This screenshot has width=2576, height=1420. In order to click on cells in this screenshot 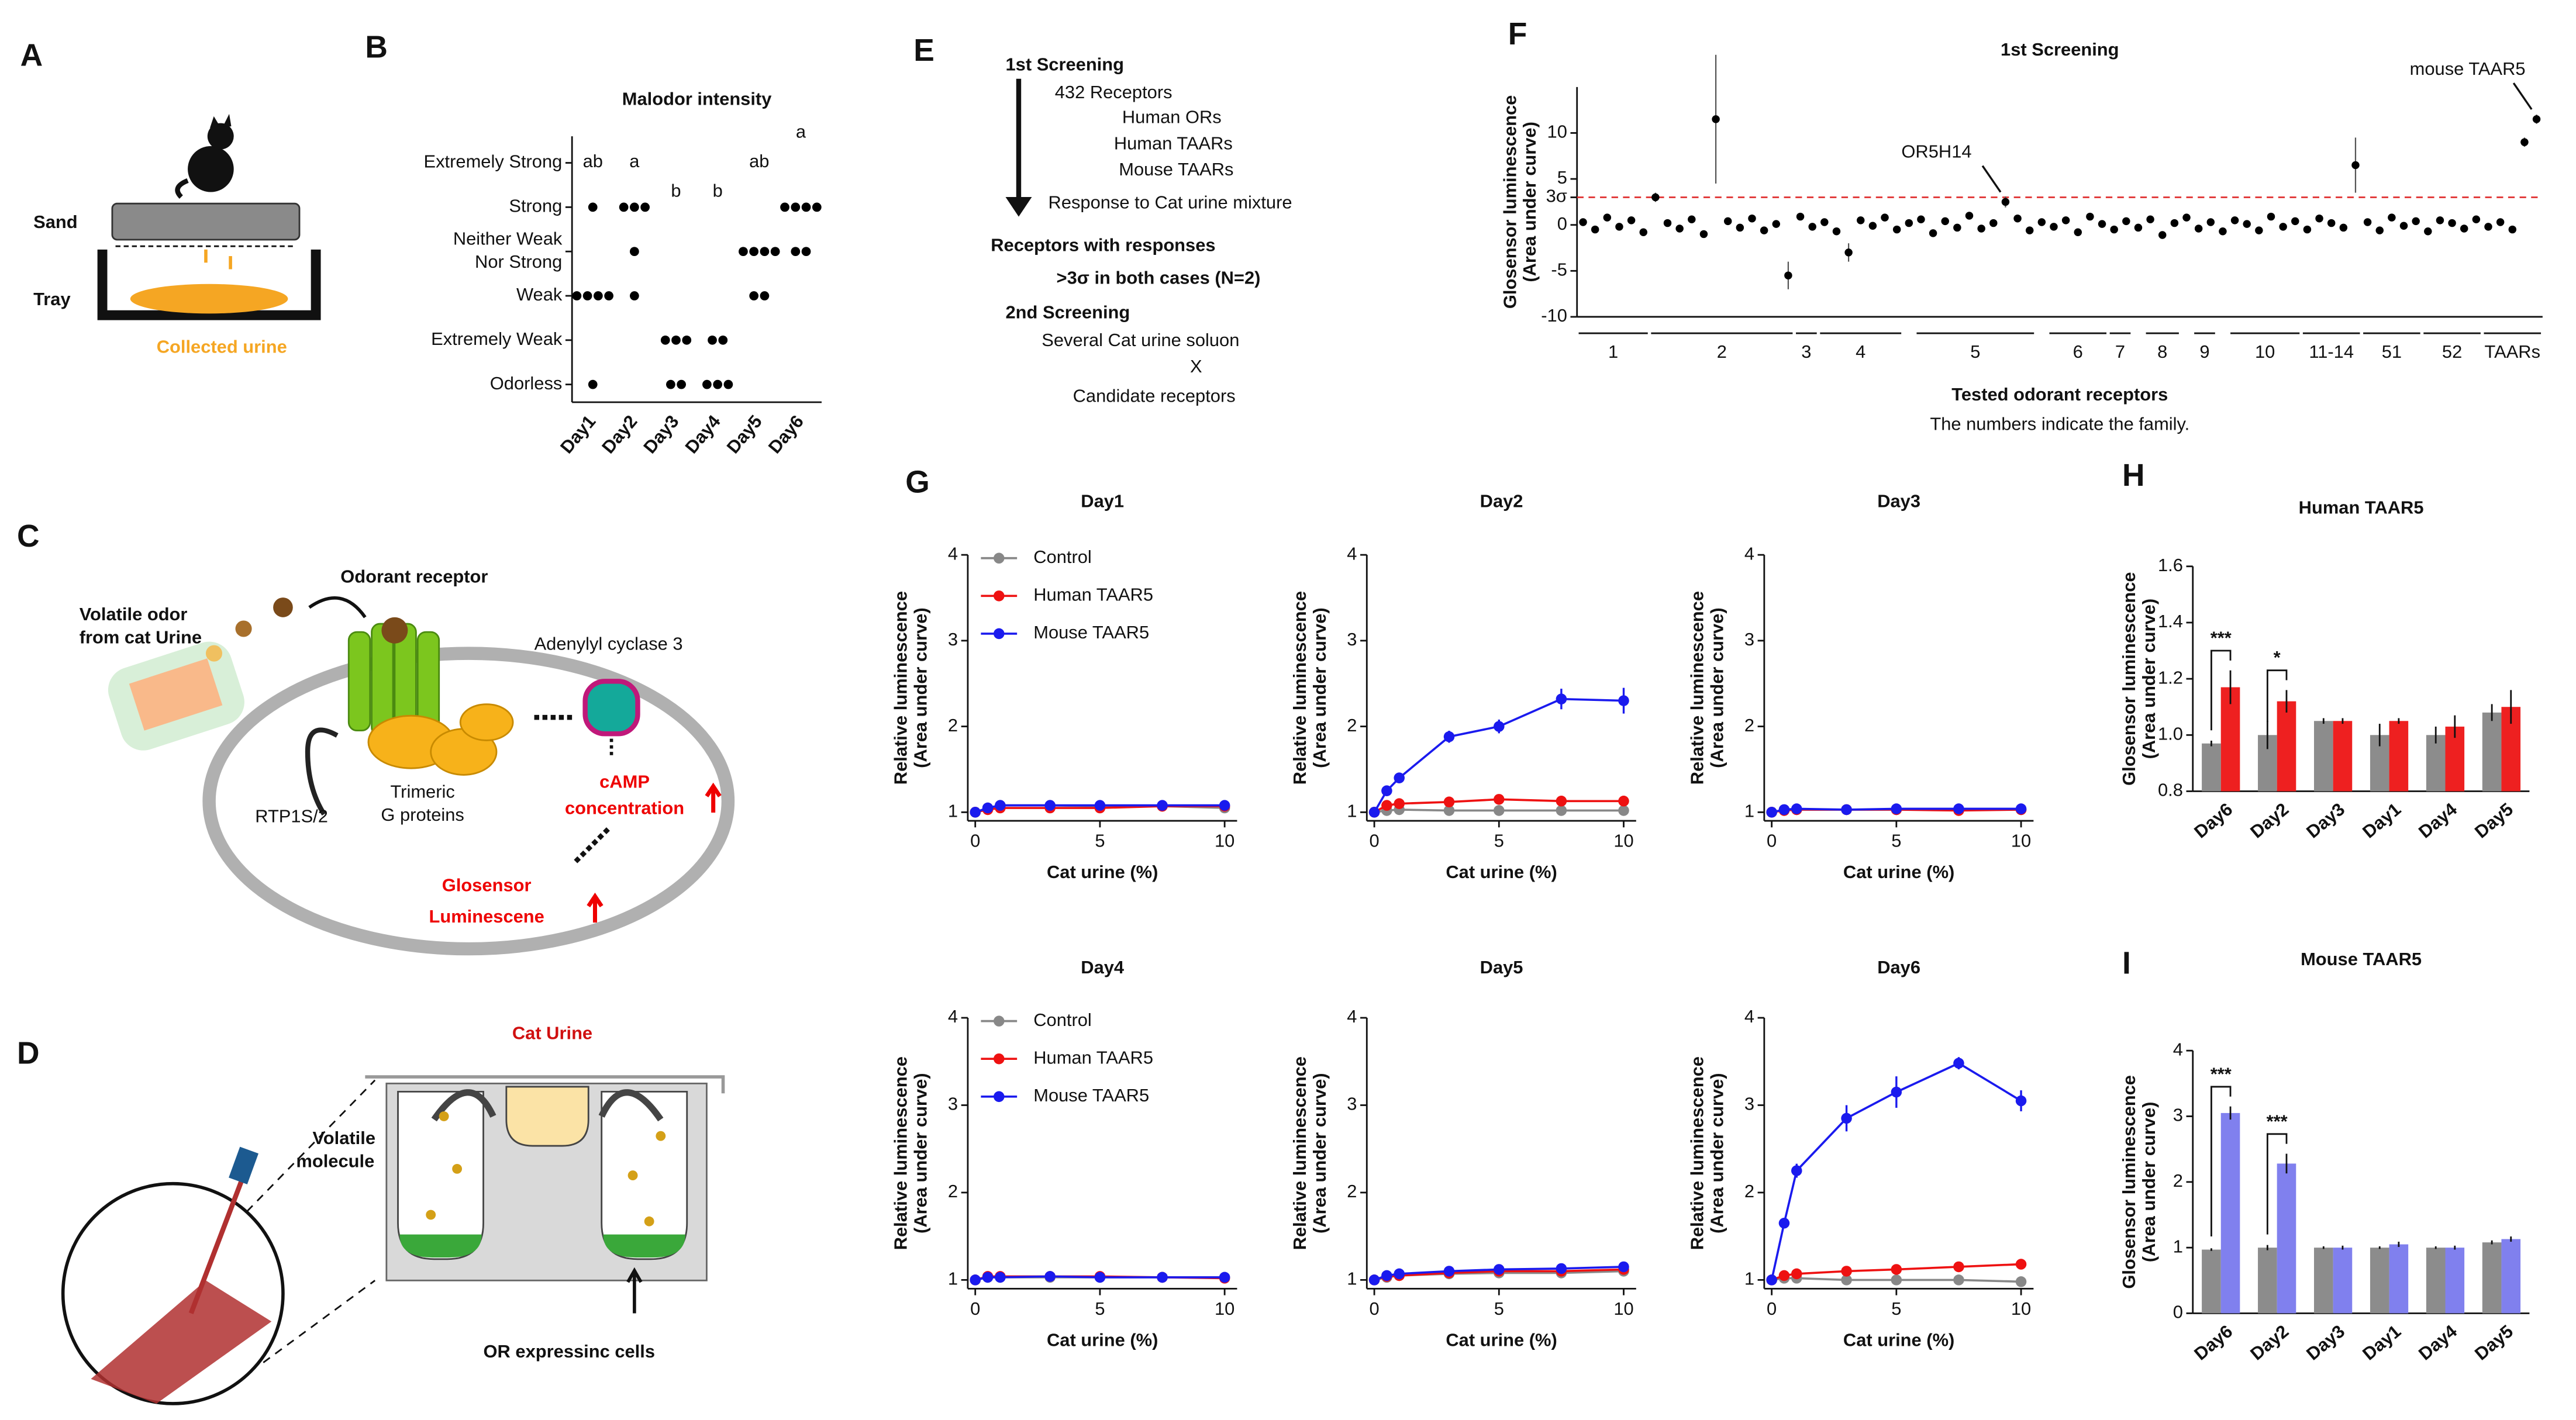, I will do `click(440, 1245)`.